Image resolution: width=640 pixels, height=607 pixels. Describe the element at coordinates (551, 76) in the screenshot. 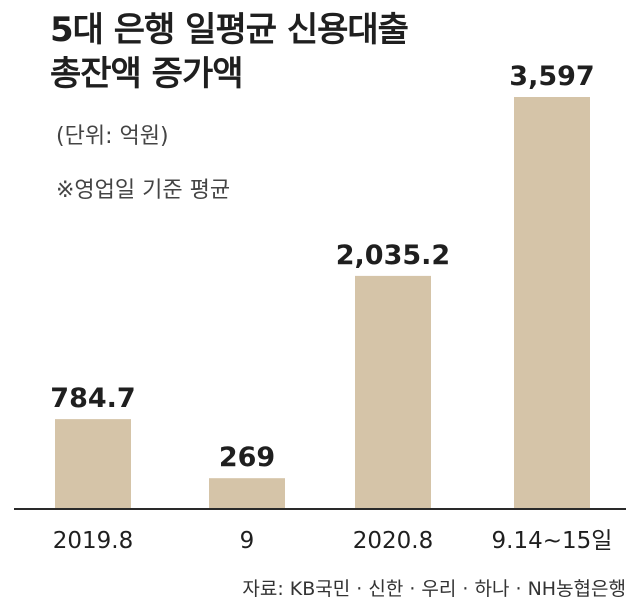

I see `value-label-3: 3,597` at that location.